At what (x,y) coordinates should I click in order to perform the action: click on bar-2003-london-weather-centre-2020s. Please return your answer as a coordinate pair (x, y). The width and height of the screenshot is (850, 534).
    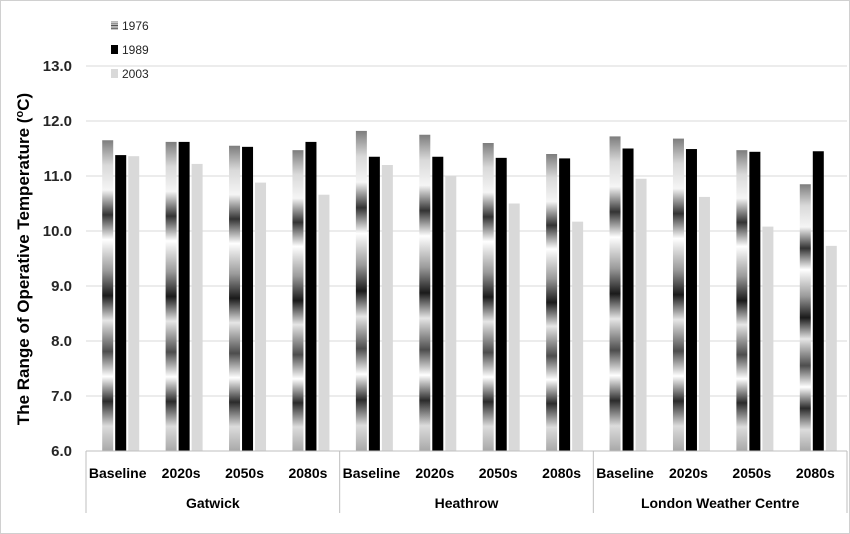
    Looking at the image, I should click on (704, 323).